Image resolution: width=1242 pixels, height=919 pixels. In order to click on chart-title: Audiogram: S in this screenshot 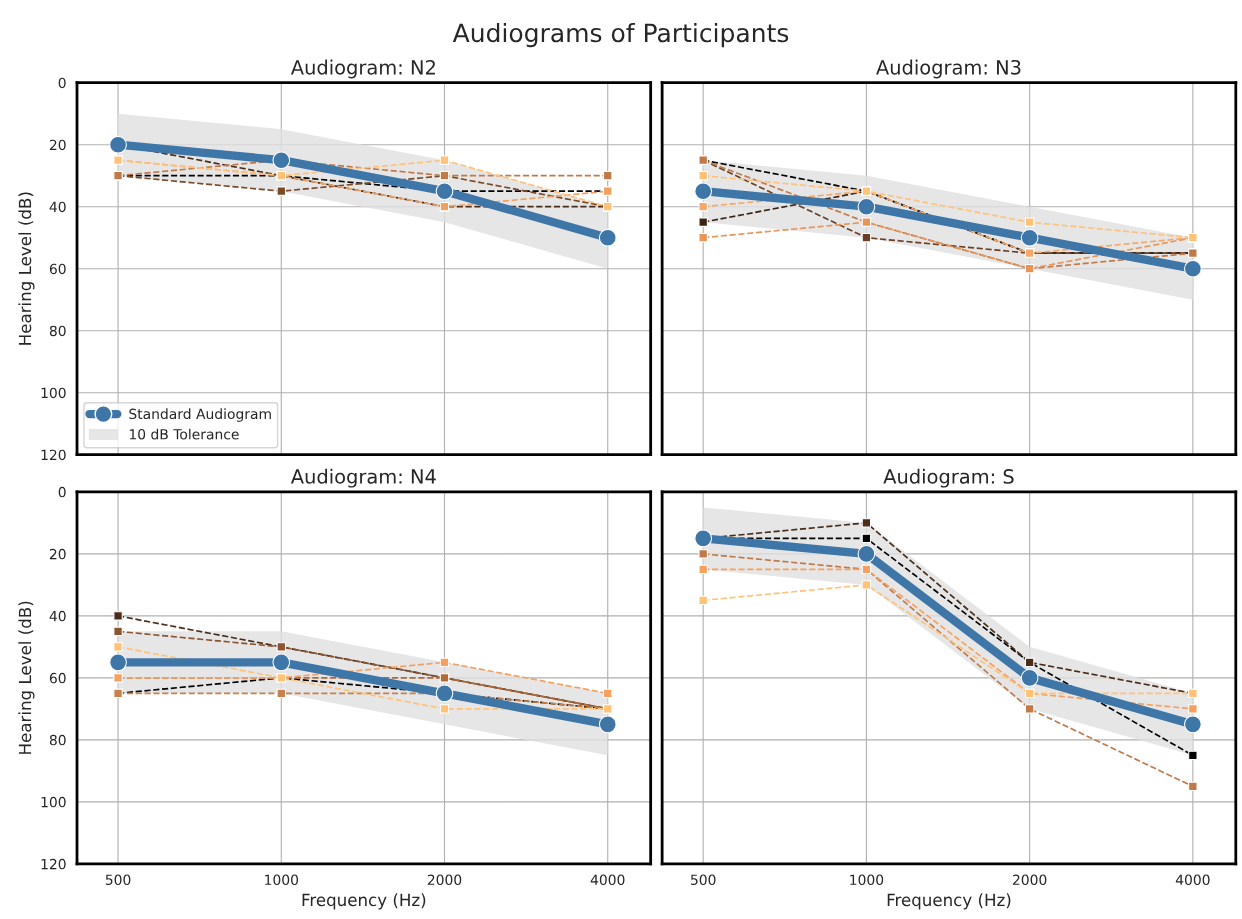, I will do `click(948, 478)`.